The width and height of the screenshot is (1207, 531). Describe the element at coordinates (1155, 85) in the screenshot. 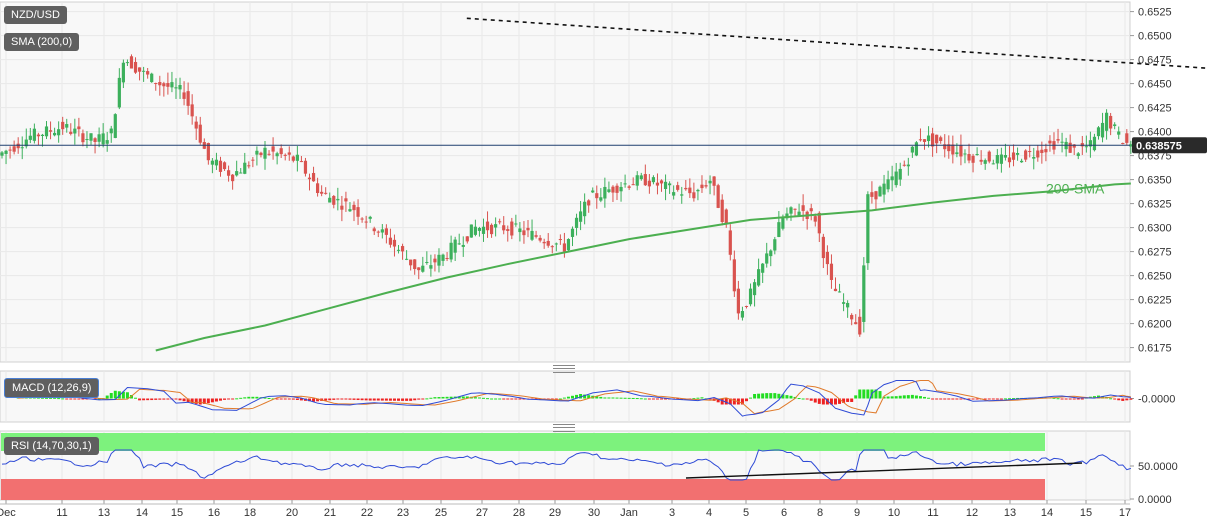

I see `price-tick-label: 0.6450` at that location.